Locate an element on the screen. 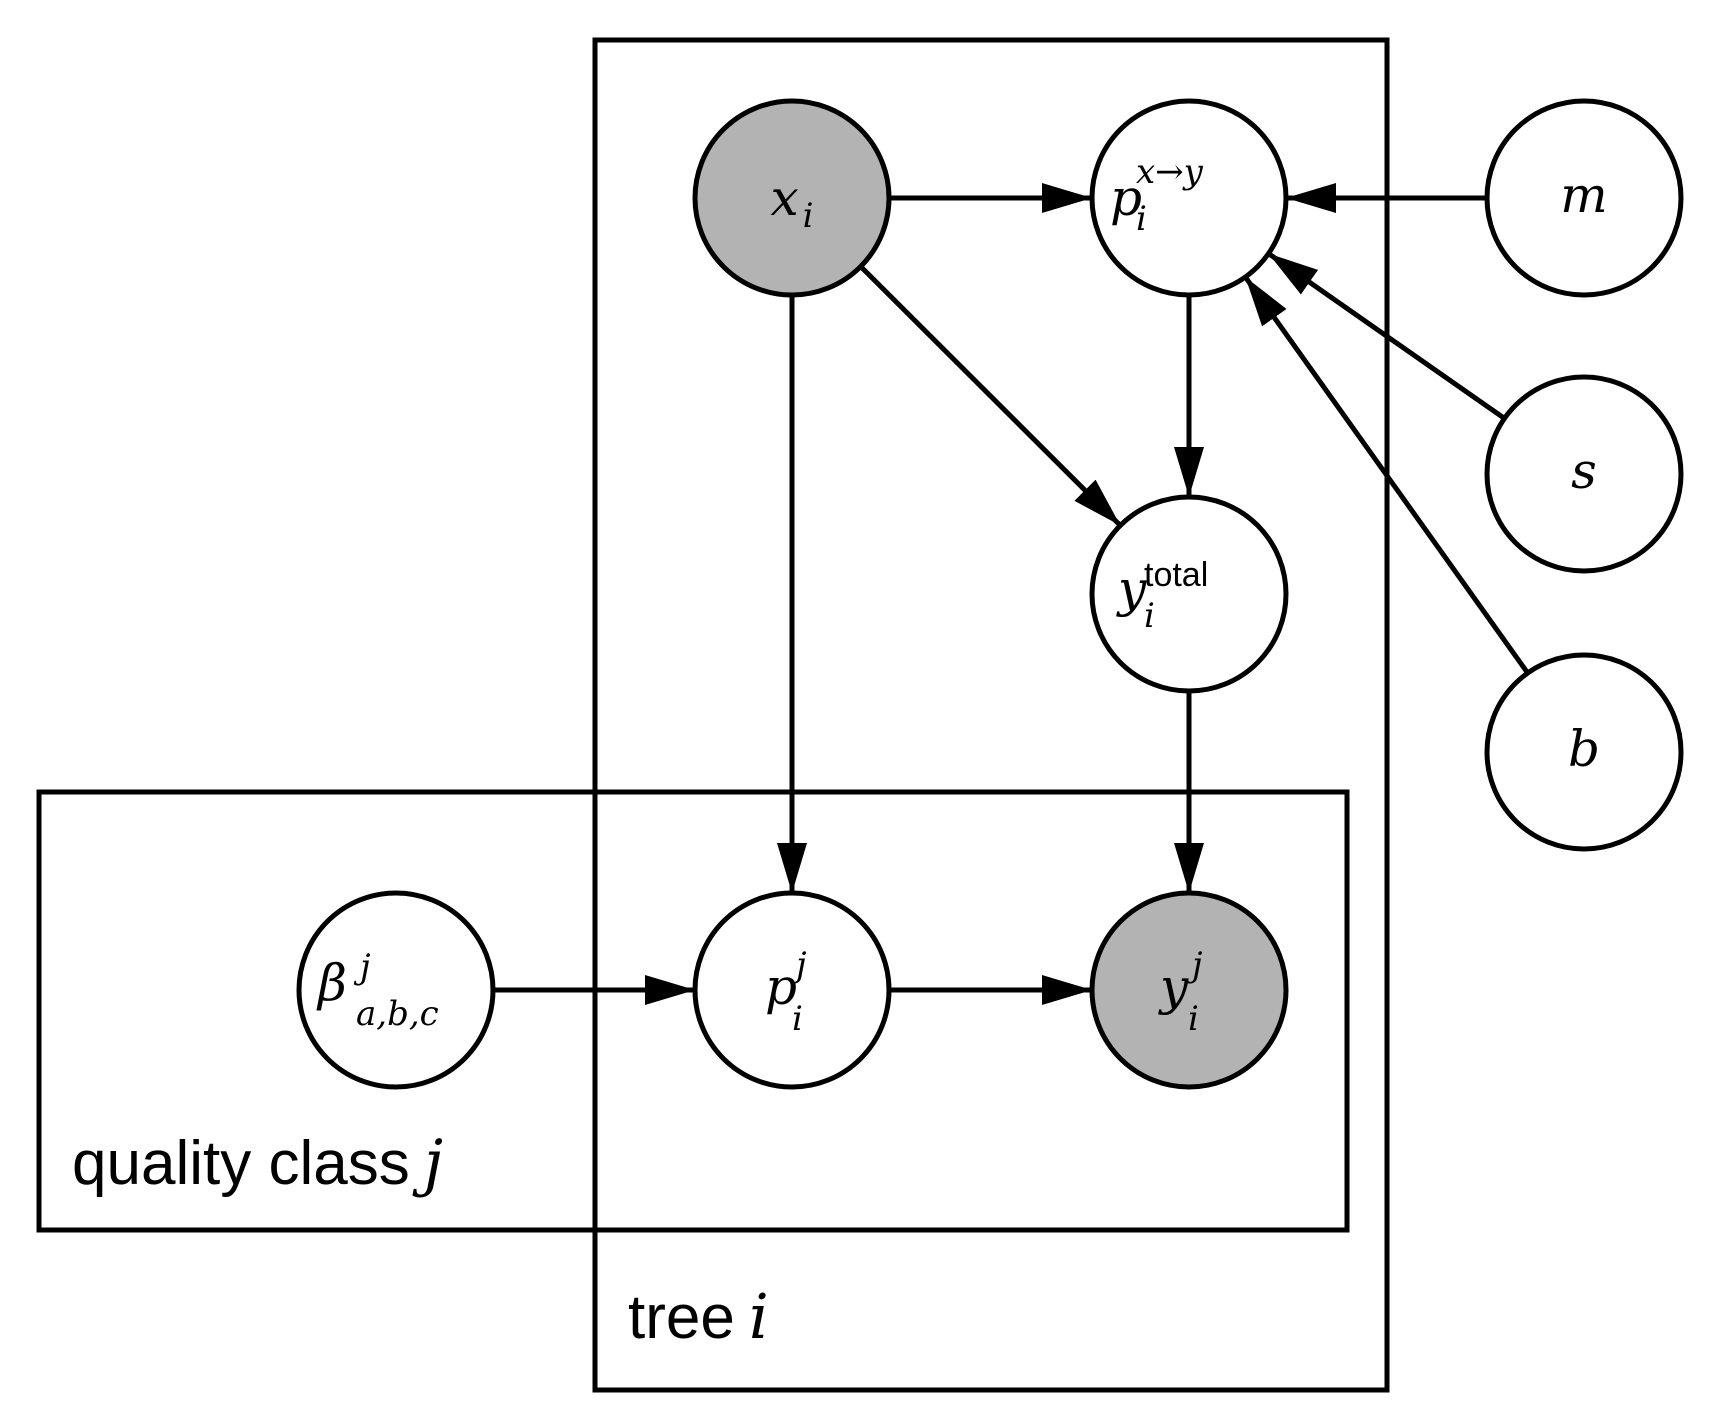 The image size is (1712, 1417). quality-class-plate-label: quality class j is located at coordinates (257, 1162).